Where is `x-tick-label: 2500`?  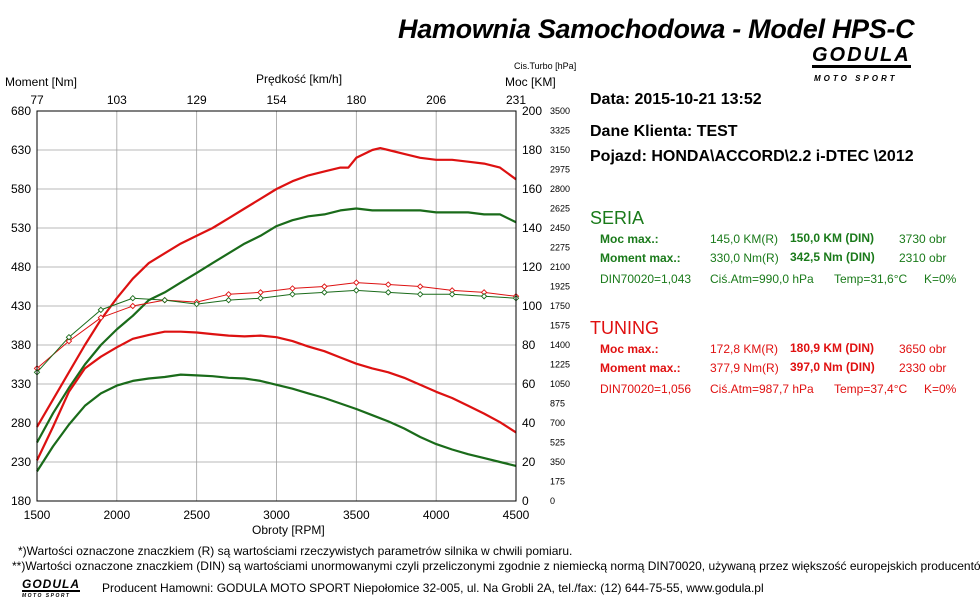
x-tick-label: 2500 is located at coordinates (196, 515).